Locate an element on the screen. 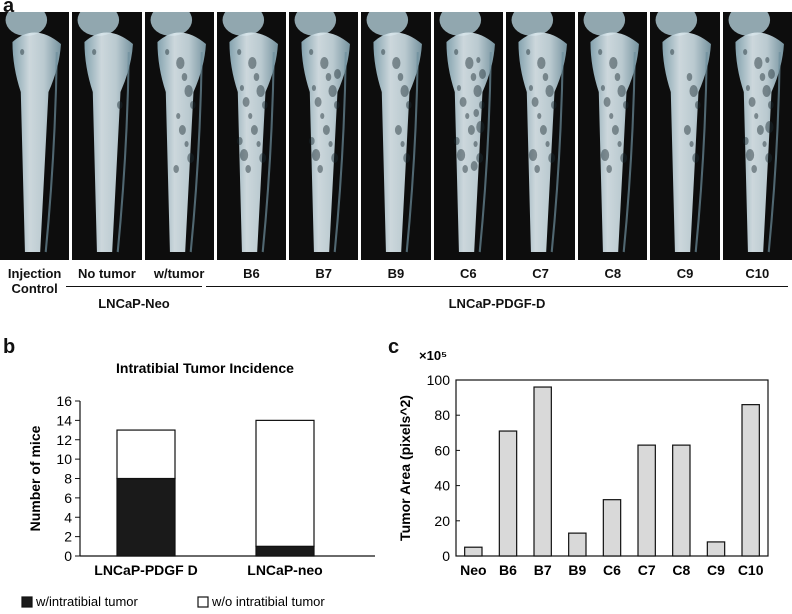 The height and width of the screenshot is (614, 792). category-label: C6 is located at coordinates (612, 570).